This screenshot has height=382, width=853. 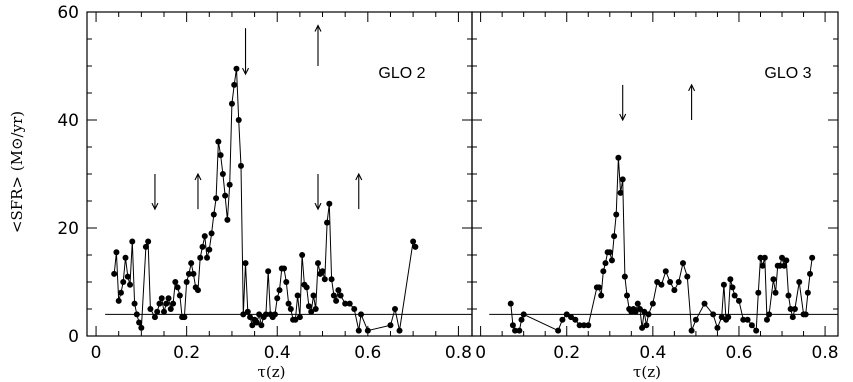 What do you see at coordinates (96, 353) in the screenshot?
I see `x-tick-label: 0` at bounding box center [96, 353].